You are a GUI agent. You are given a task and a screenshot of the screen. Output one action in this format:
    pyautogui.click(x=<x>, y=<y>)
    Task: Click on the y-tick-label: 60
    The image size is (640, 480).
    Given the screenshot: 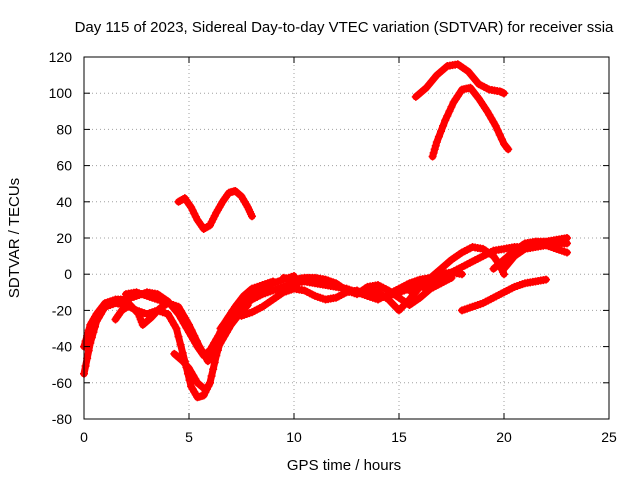 What is the action you would take?
    pyautogui.click(x=64, y=166)
    